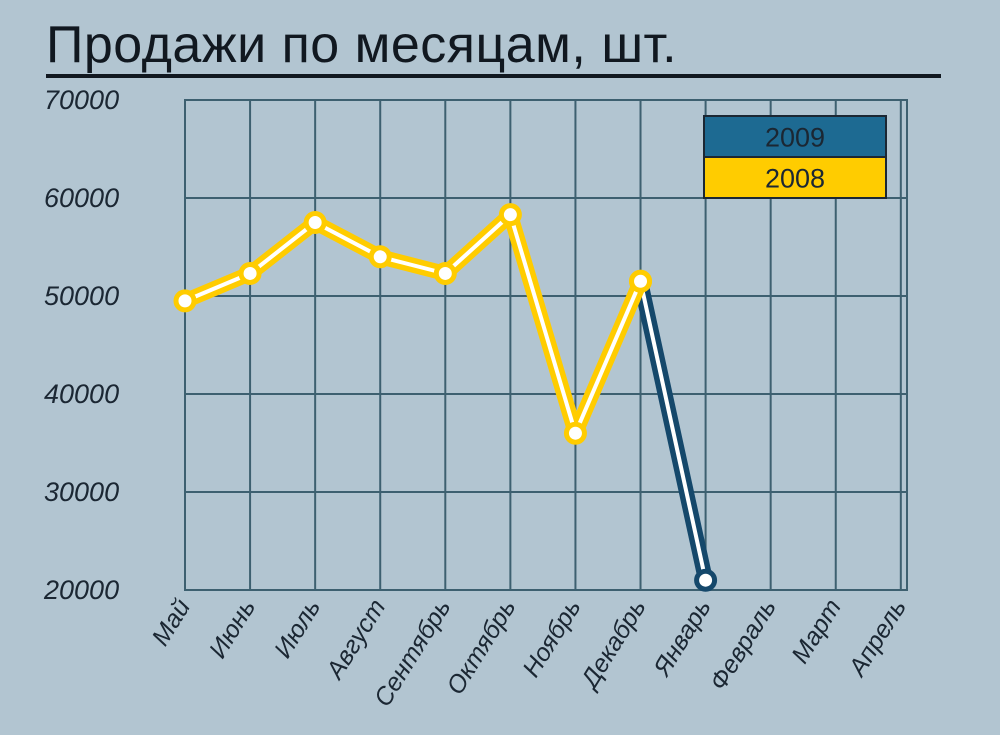 This screenshot has height=735, width=1000. What do you see at coordinates (232, 628) in the screenshot?
I see `x-tick-label: Июнь` at bounding box center [232, 628].